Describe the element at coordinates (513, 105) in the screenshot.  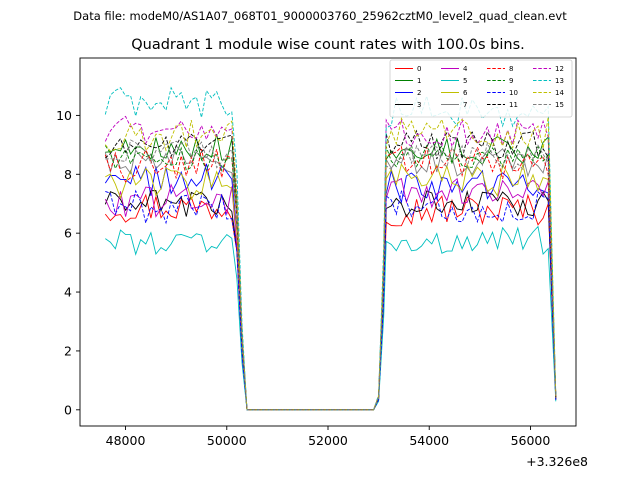
I see `legend-label-11: 11` at that location.